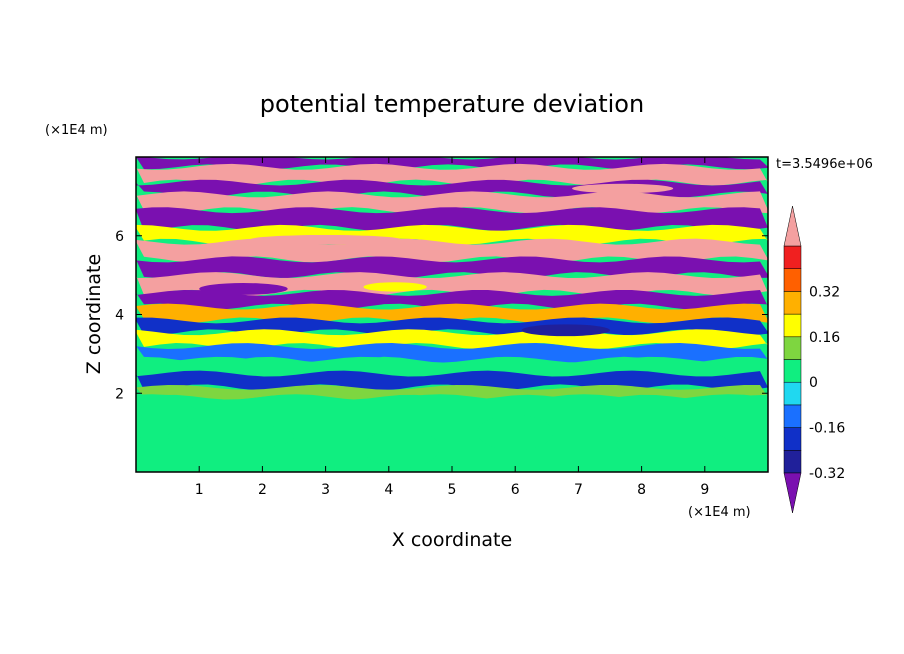 The height and width of the screenshot is (654, 904). Describe the element at coordinates (824, 292) in the screenshot. I see `colorbar-label: 0.32` at that location.